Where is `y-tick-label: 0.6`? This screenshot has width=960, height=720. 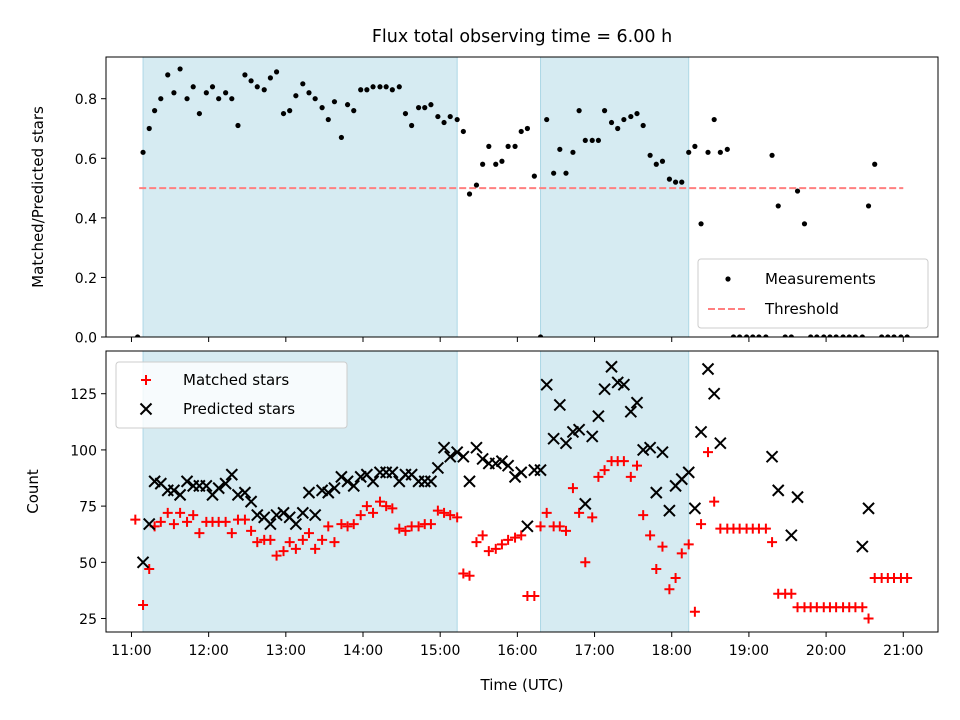
y-tick-label: 0.6 is located at coordinates (86, 160).